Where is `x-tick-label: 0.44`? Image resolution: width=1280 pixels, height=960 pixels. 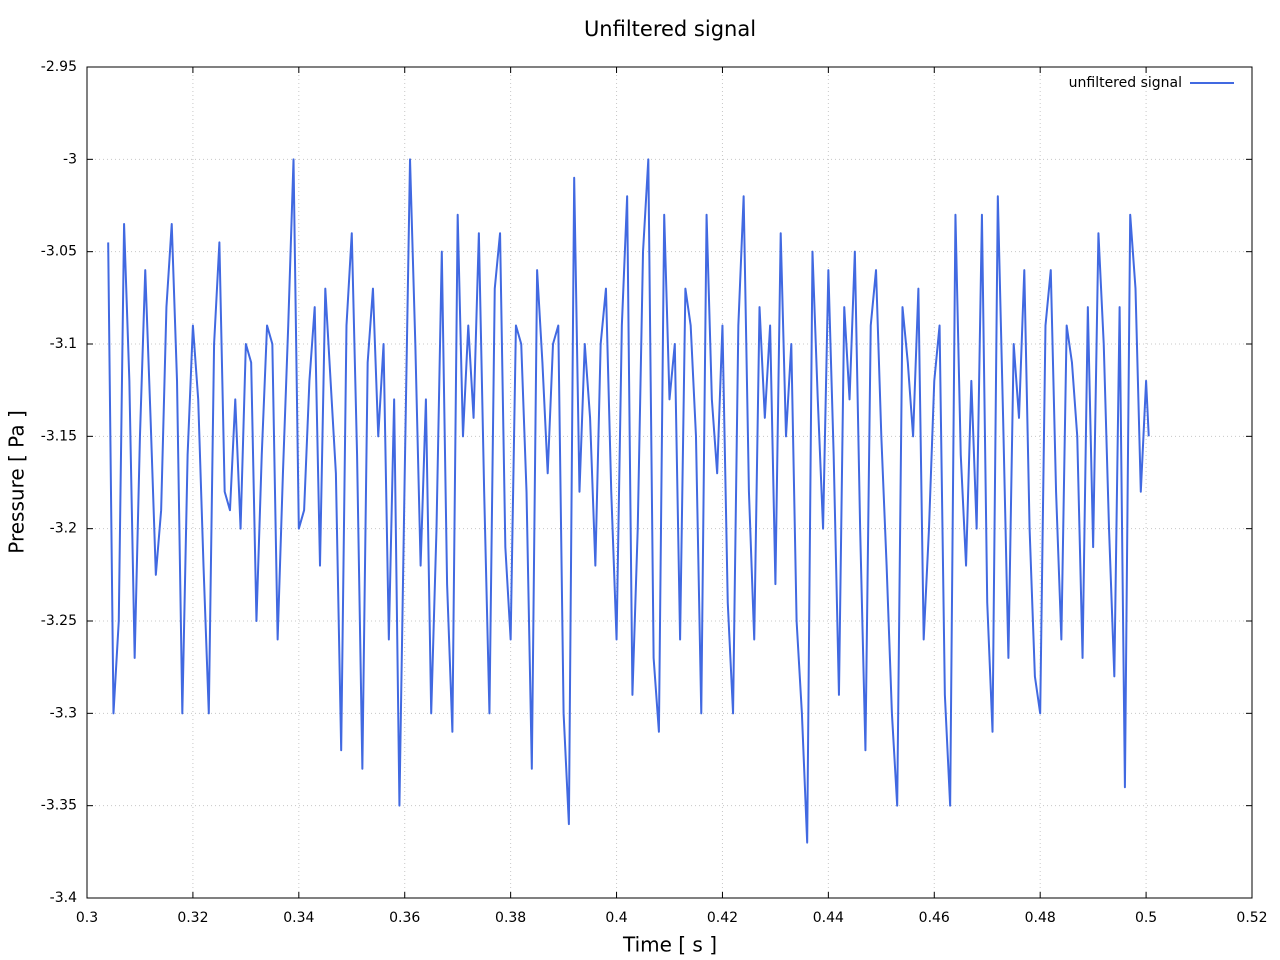 x-tick-label: 0.44 is located at coordinates (828, 918).